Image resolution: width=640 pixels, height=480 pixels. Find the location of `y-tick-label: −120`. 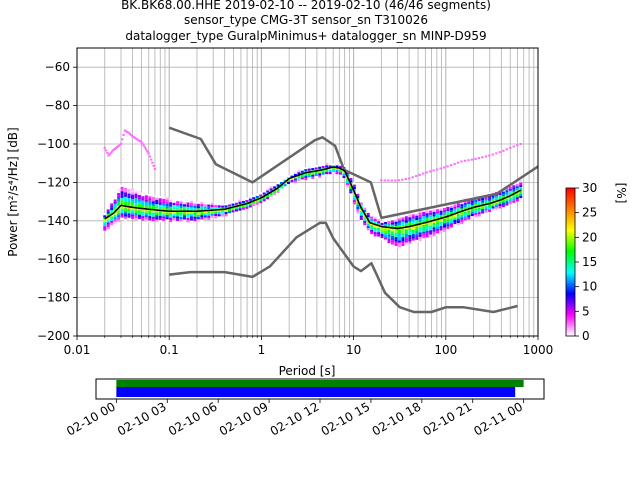

y-tick-label: −120 is located at coordinates (53, 182).